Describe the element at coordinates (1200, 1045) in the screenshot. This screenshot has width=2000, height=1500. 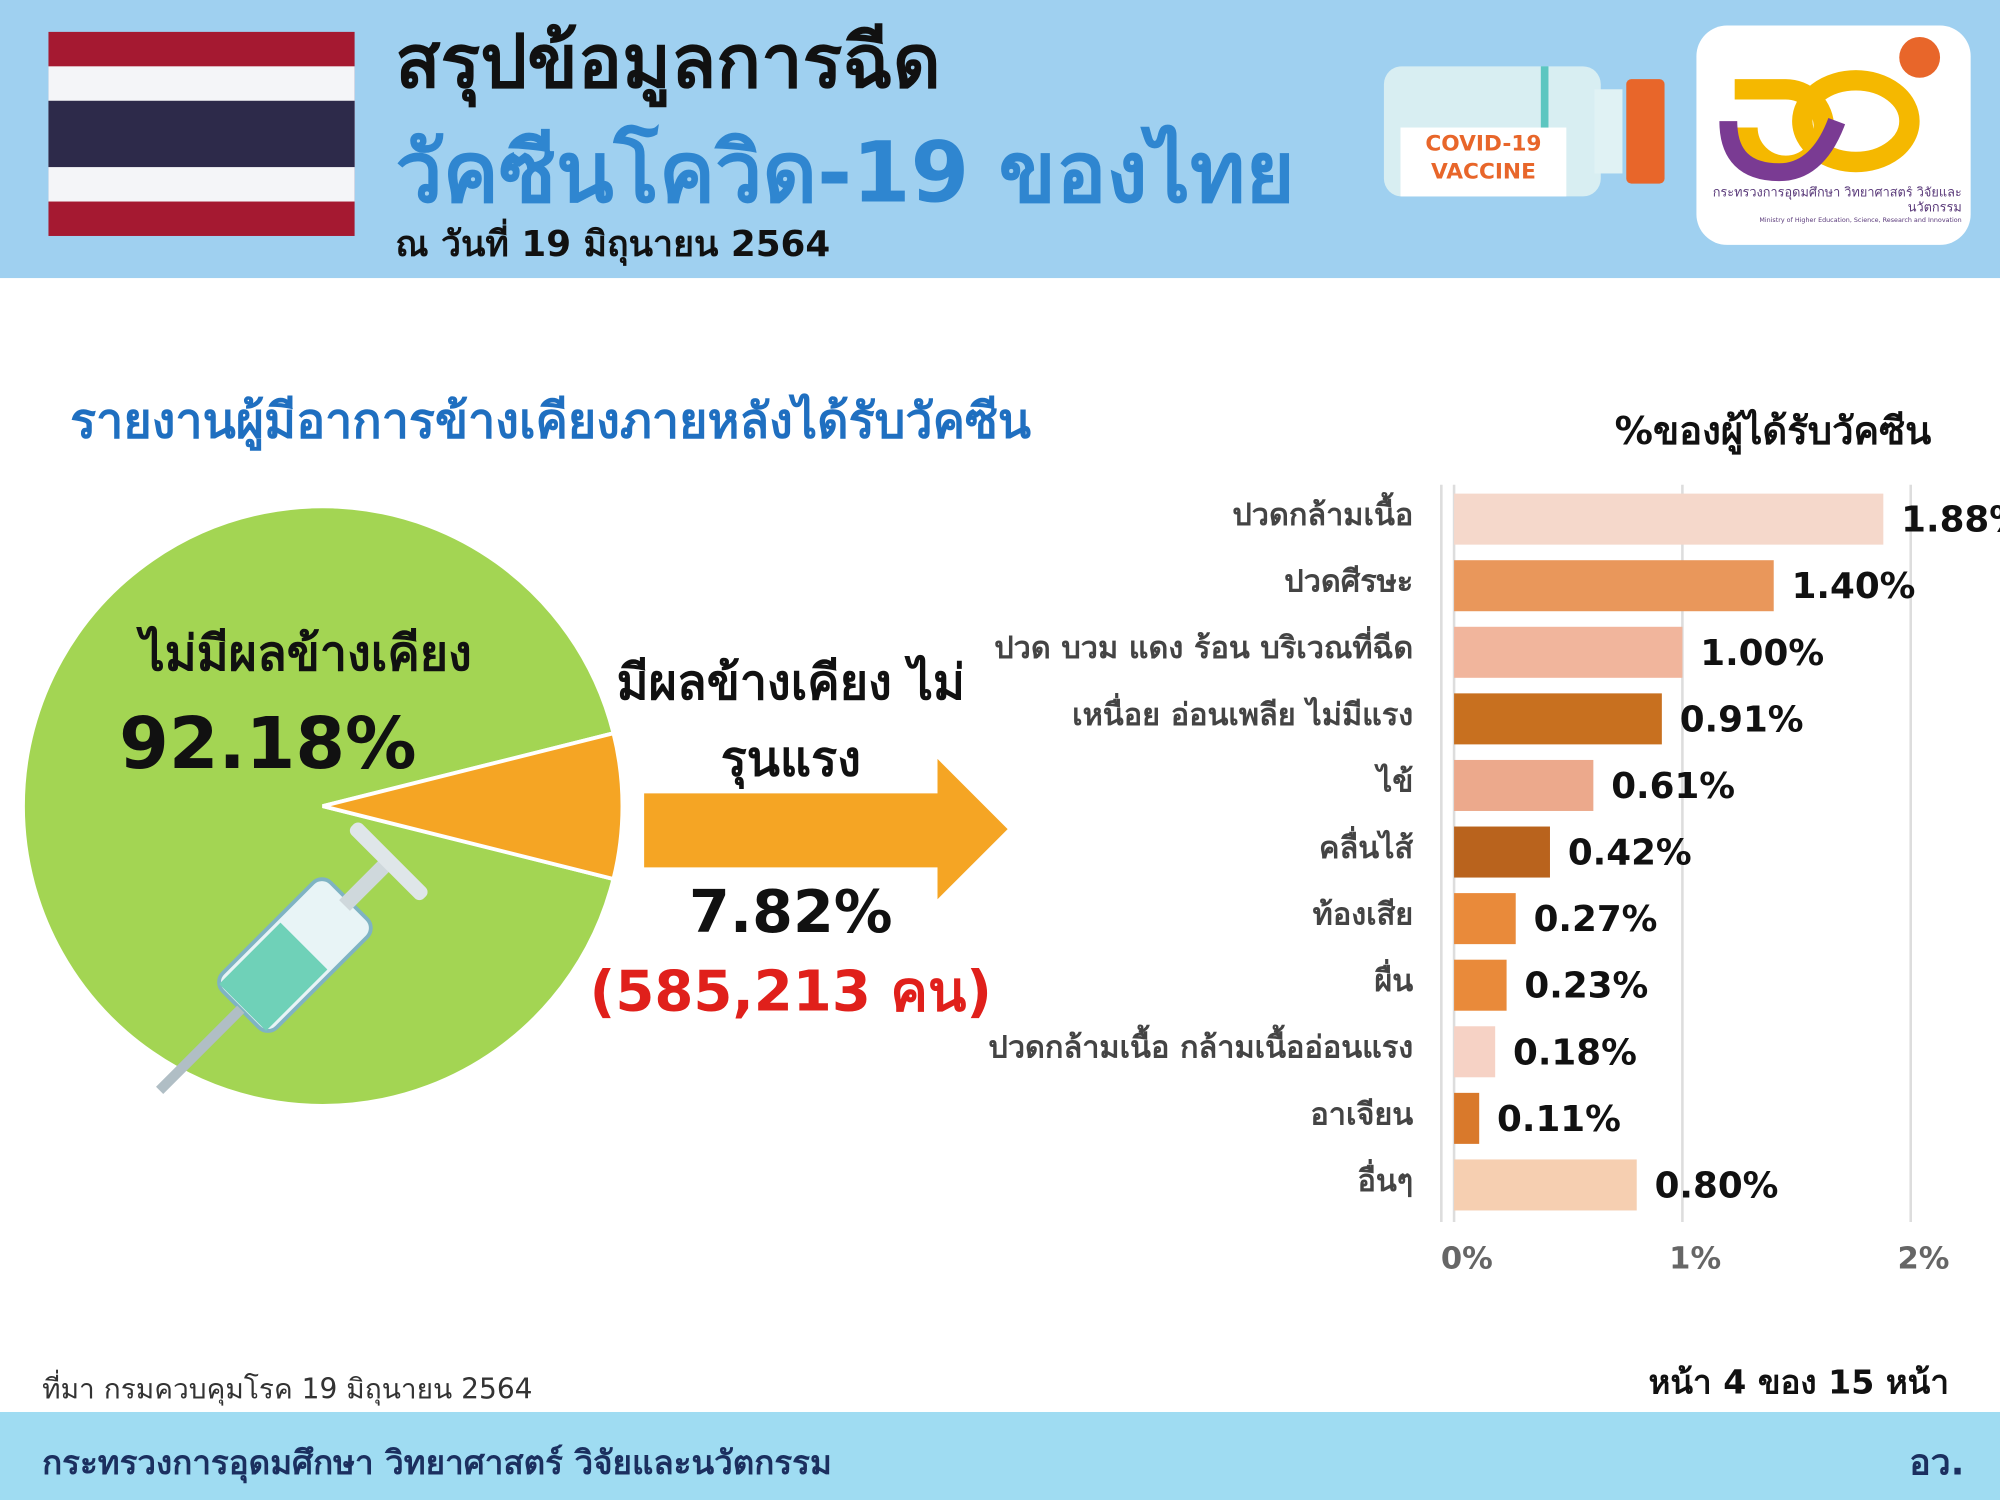
I see `y-tick-label: ปวดกล้ามเนื้อ กล้ามเนื้ออ่อนแรง` at that location.